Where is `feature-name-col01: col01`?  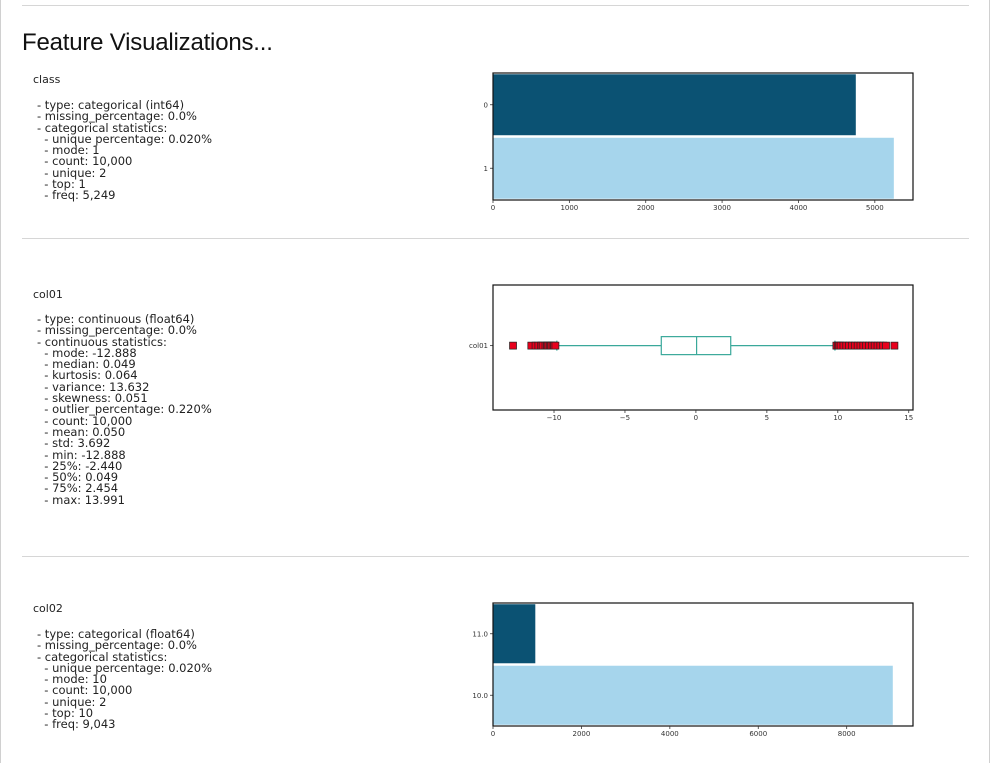 feature-name-col01: col01 is located at coordinates (48, 294).